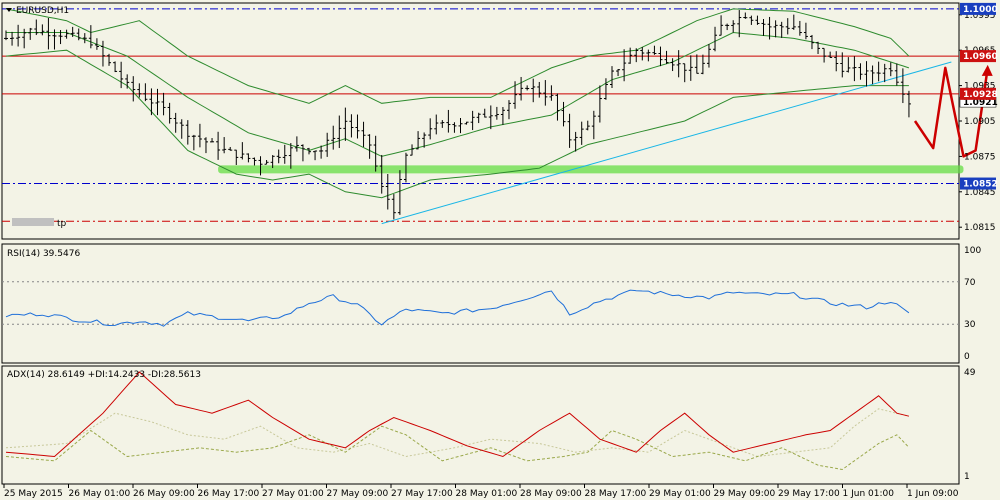 The width and height of the screenshot is (1000, 500). What do you see at coordinates (980, 95) in the screenshot?
I see `price-level-label: 1.0928` at bounding box center [980, 95].